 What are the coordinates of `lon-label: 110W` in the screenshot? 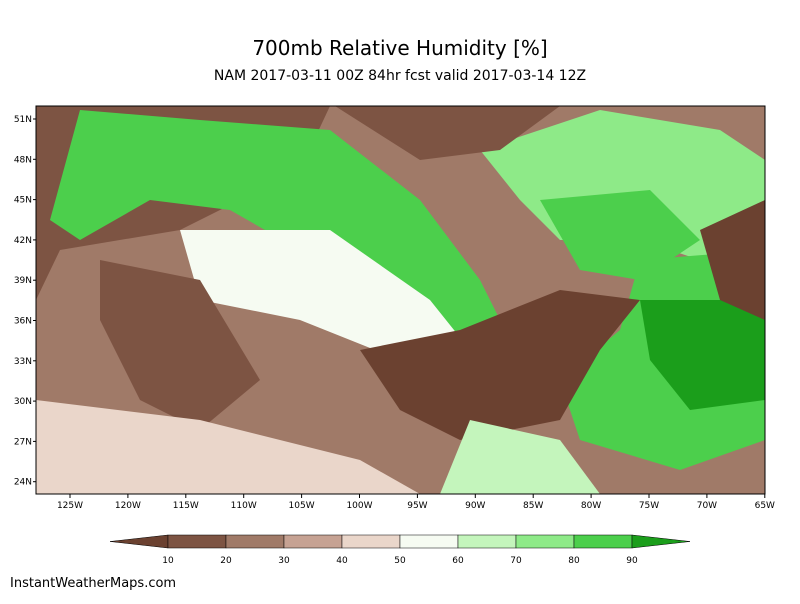 It's located at (244, 506).